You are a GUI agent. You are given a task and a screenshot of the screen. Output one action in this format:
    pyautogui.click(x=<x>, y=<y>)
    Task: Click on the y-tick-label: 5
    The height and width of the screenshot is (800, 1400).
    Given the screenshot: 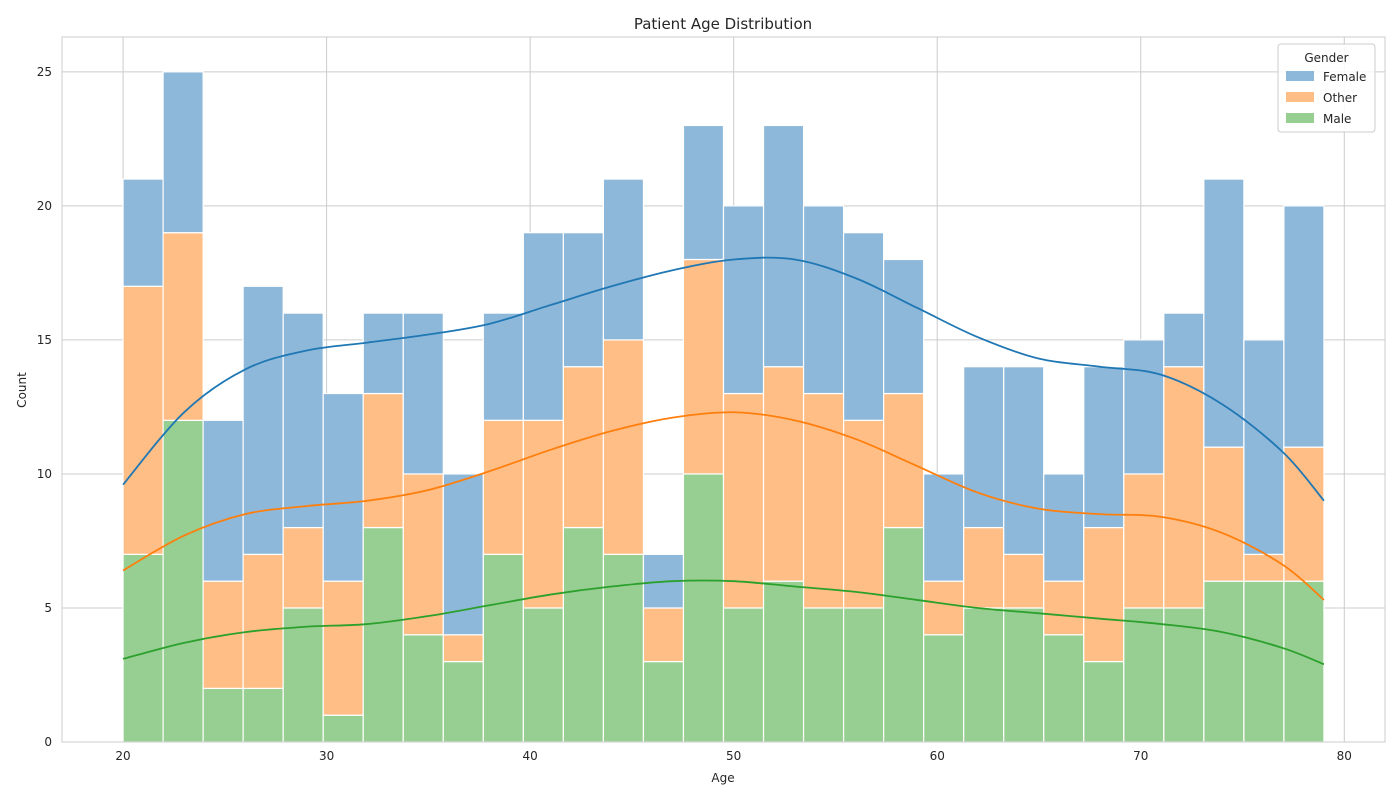 What is the action you would take?
    pyautogui.click(x=48, y=608)
    